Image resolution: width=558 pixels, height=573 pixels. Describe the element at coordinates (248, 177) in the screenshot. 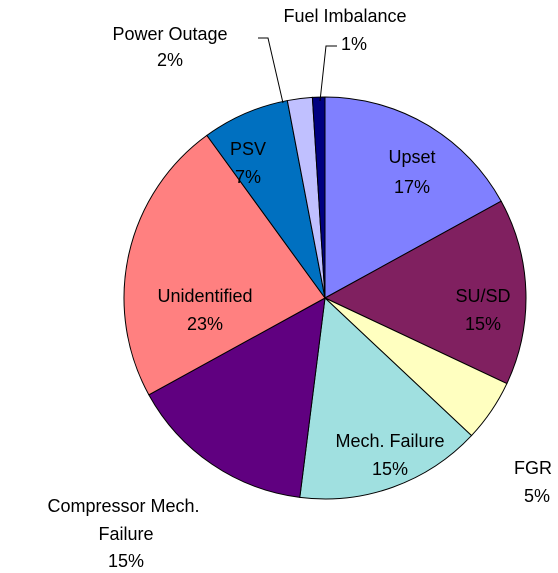

I see `value-label: 7%` at that location.